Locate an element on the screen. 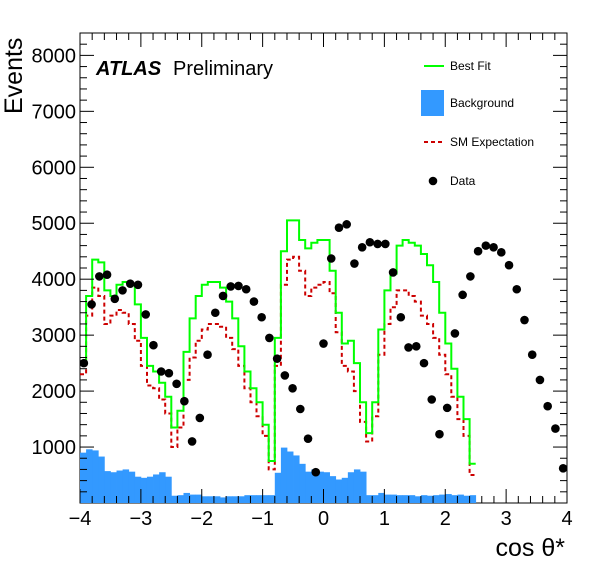 This screenshot has width=596, height=572. x-axis-title: cos θ* is located at coordinates (531, 548).